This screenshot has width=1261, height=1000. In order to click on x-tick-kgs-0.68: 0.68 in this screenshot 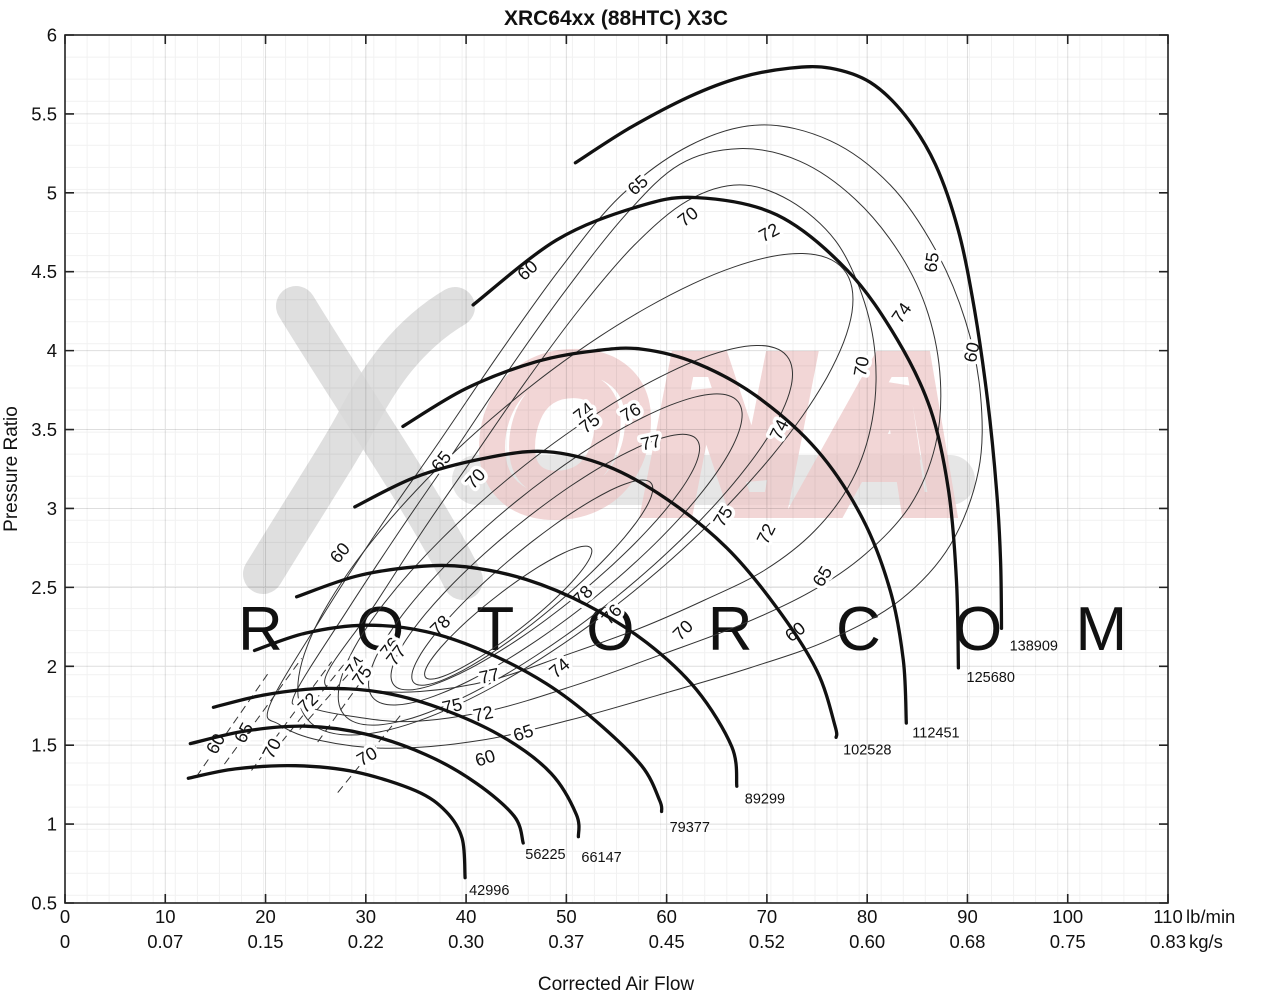, I will do `click(967, 941)`.